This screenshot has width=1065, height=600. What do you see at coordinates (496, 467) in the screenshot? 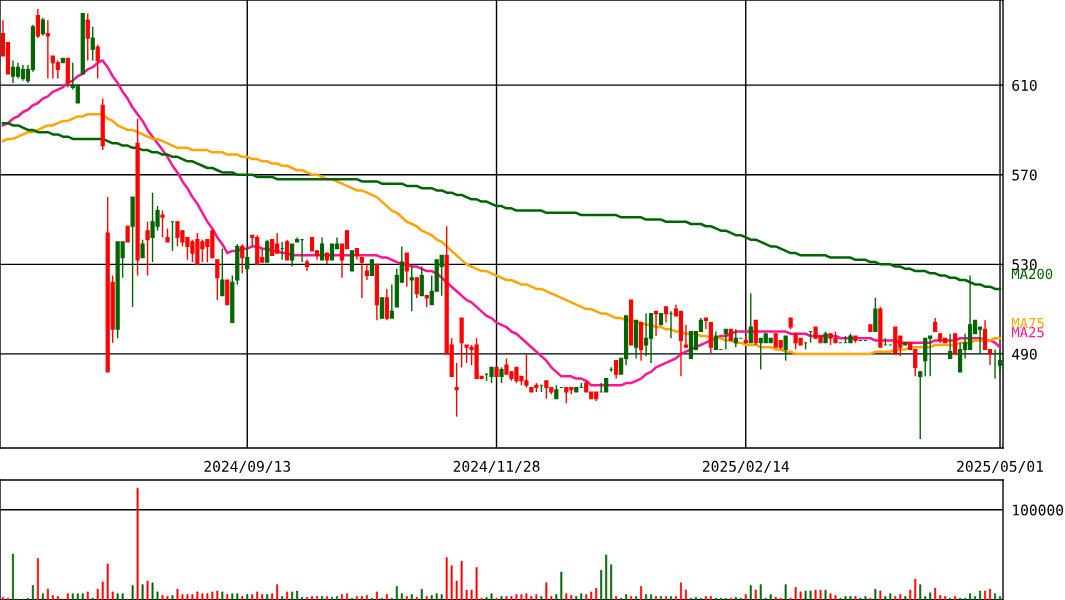
I see `x-tick-label: 2024/11/28` at bounding box center [496, 467].